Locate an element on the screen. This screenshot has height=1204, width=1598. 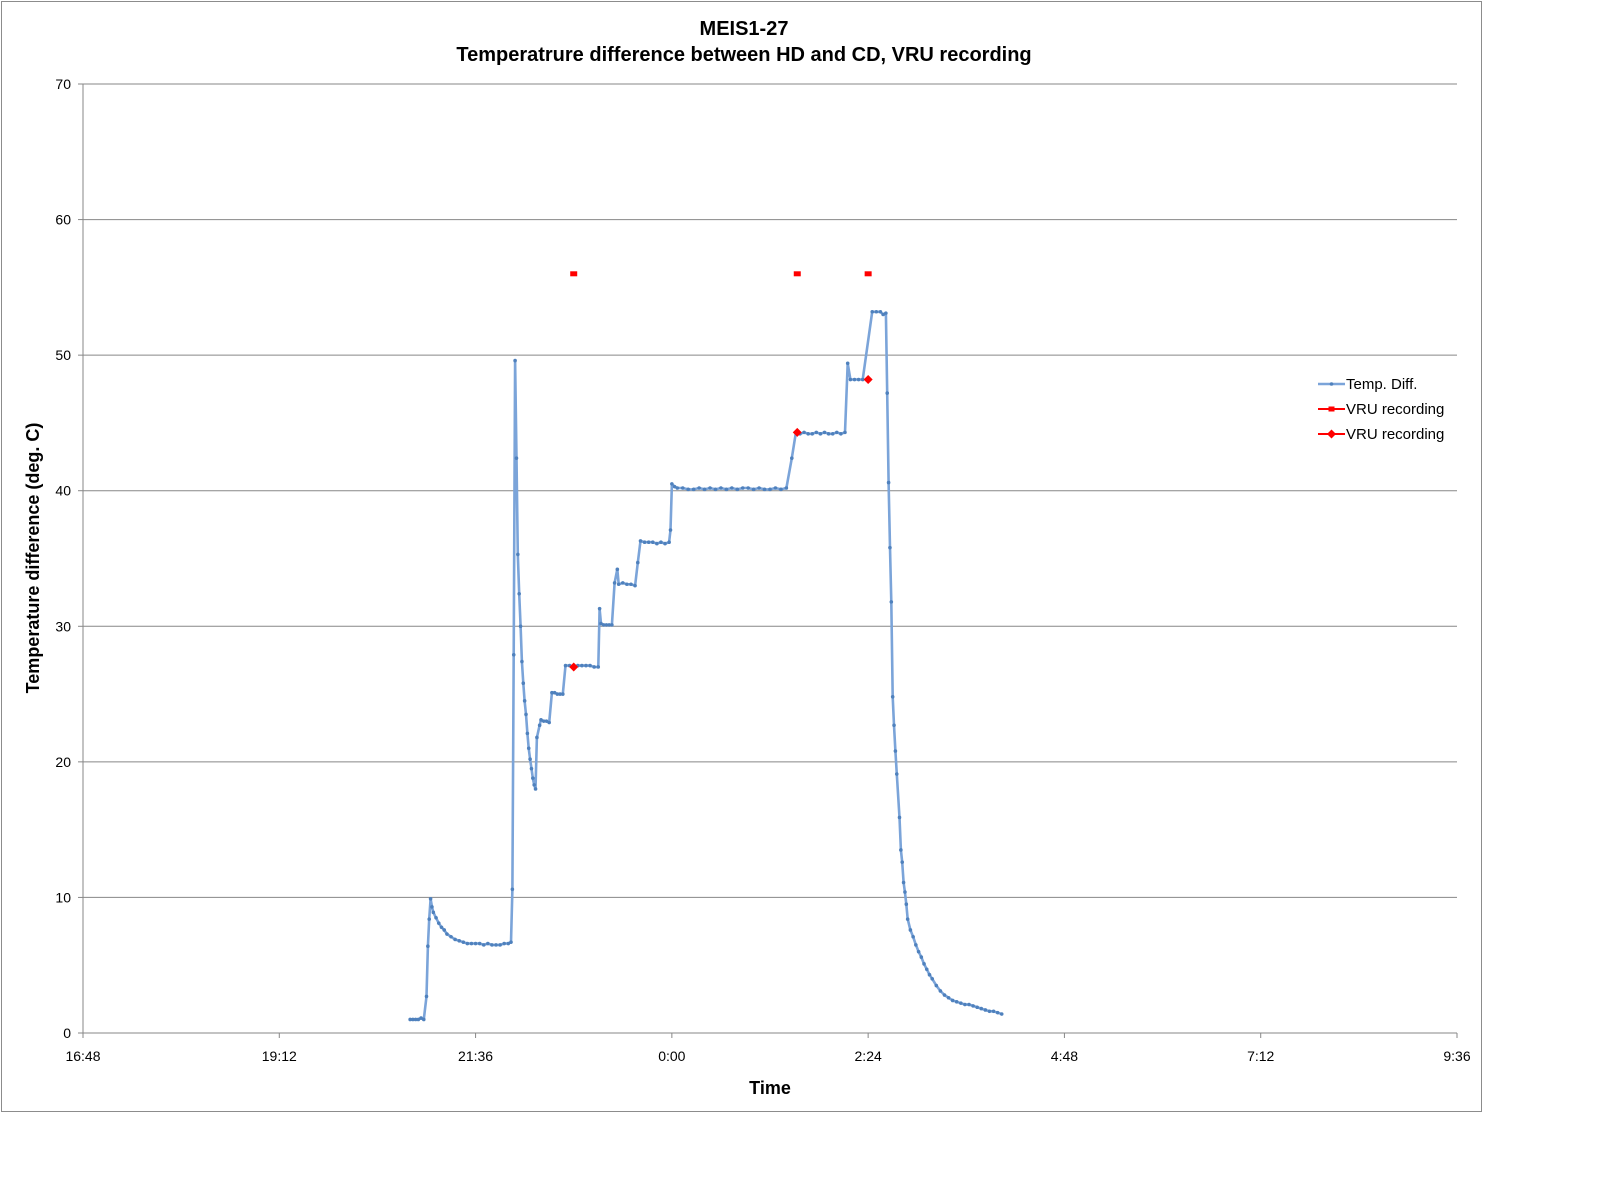
y-tick-label: 70 is located at coordinates (63, 84).